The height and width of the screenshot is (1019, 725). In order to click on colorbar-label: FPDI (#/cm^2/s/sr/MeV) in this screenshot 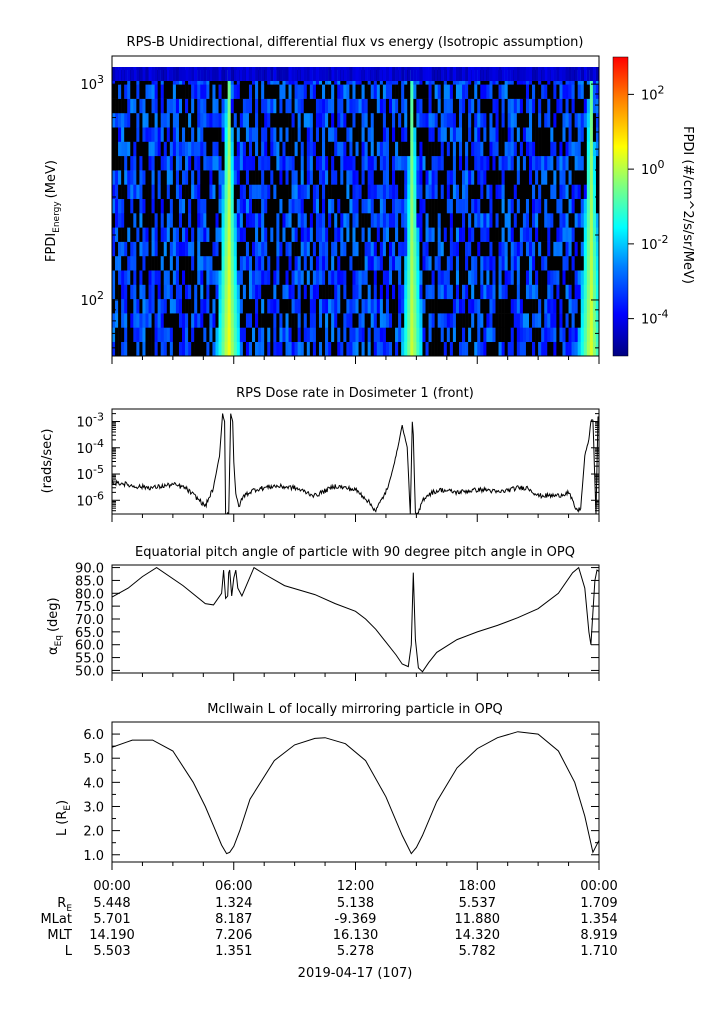, I will do `click(687, 205)`.